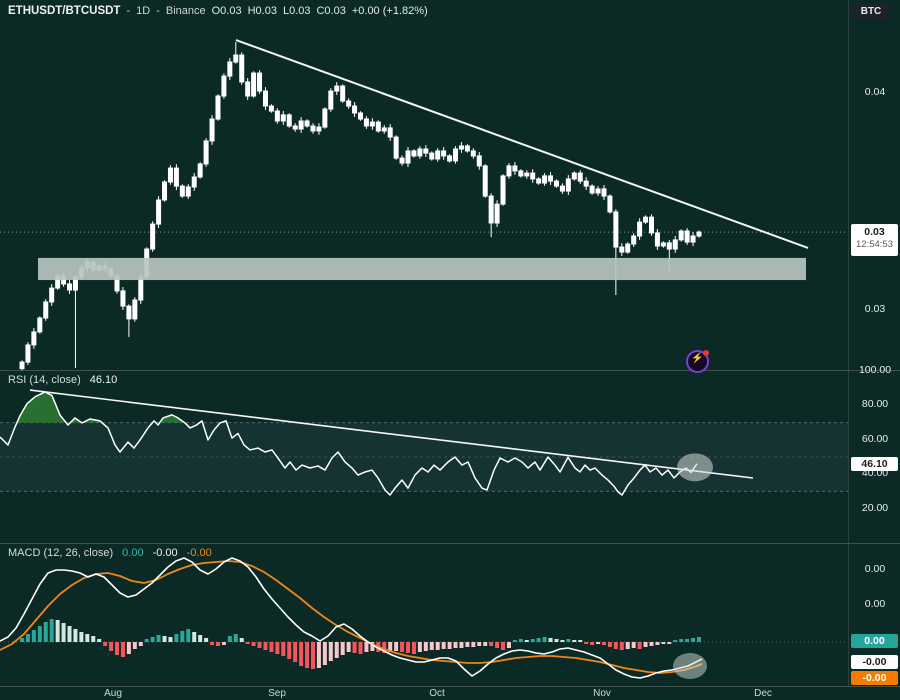 Image resolution: width=900 pixels, height=700 pixels. What do you see at coordinates (875, 309) in the screenshot?
I see `price-axis-label: 0.03` at bounding box center [875, 309].